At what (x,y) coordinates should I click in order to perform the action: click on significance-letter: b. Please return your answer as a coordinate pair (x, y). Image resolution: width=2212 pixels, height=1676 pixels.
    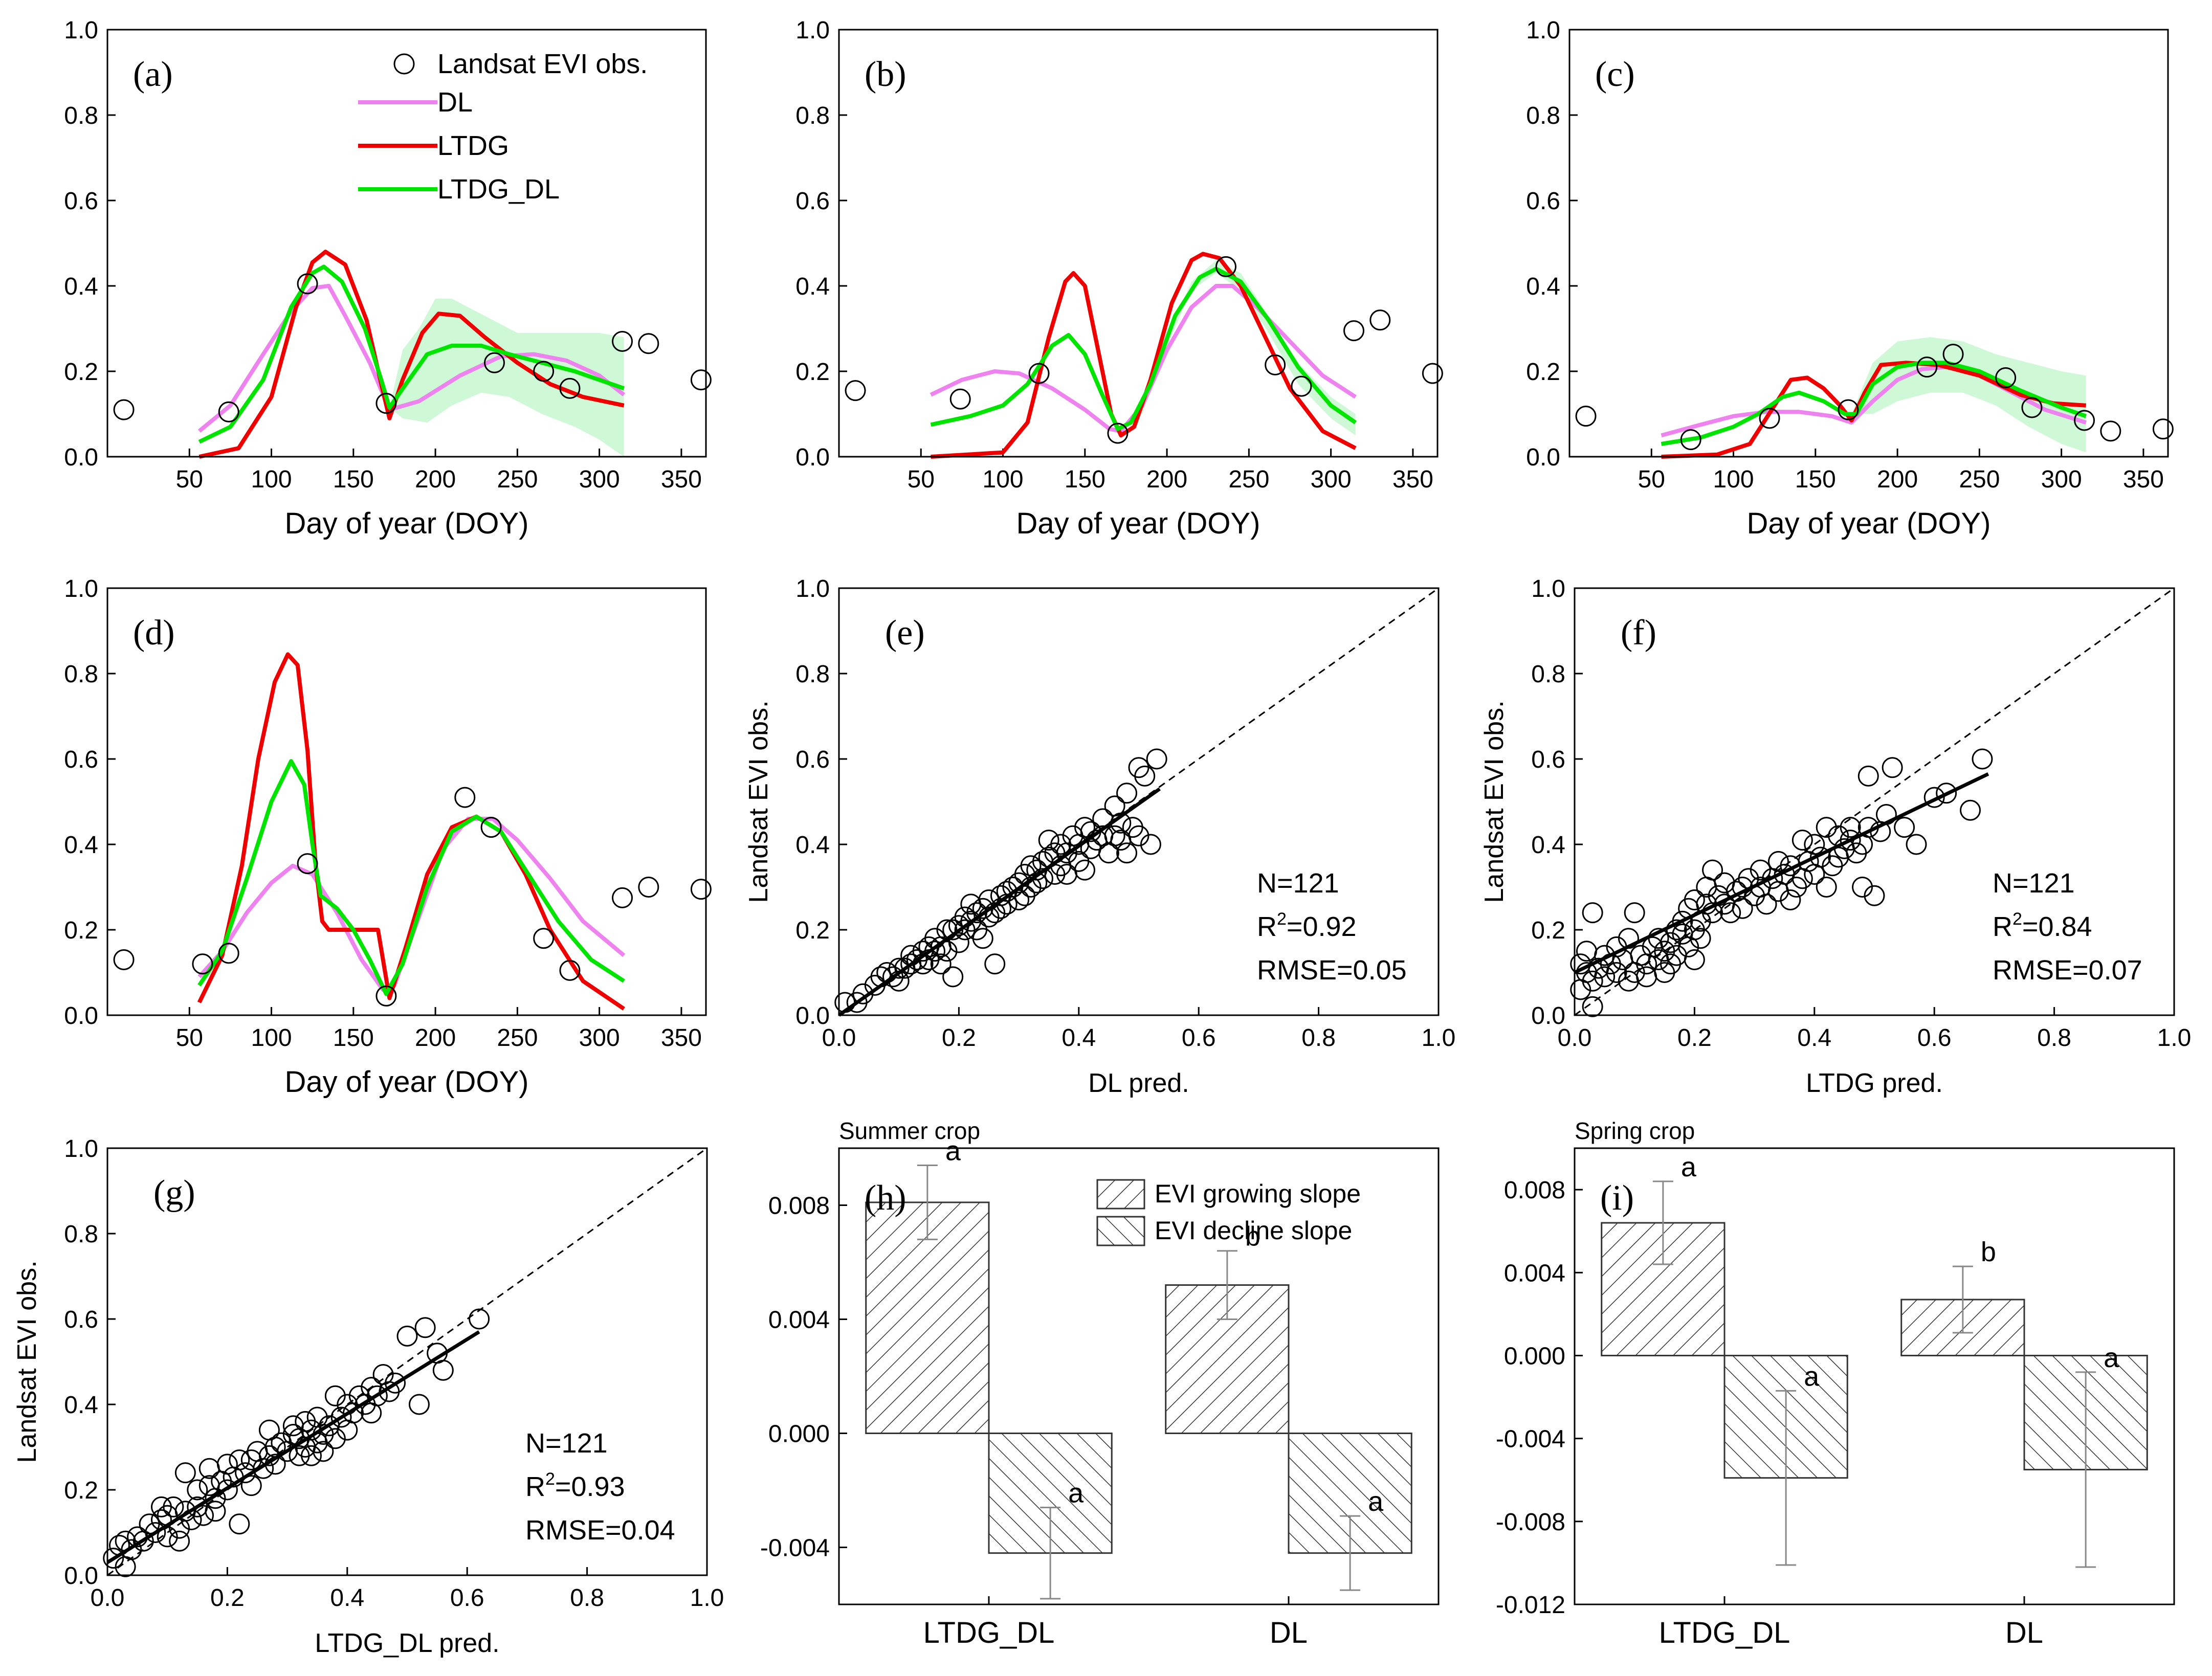
    Looking at the image, I should click on (1988, 1252).